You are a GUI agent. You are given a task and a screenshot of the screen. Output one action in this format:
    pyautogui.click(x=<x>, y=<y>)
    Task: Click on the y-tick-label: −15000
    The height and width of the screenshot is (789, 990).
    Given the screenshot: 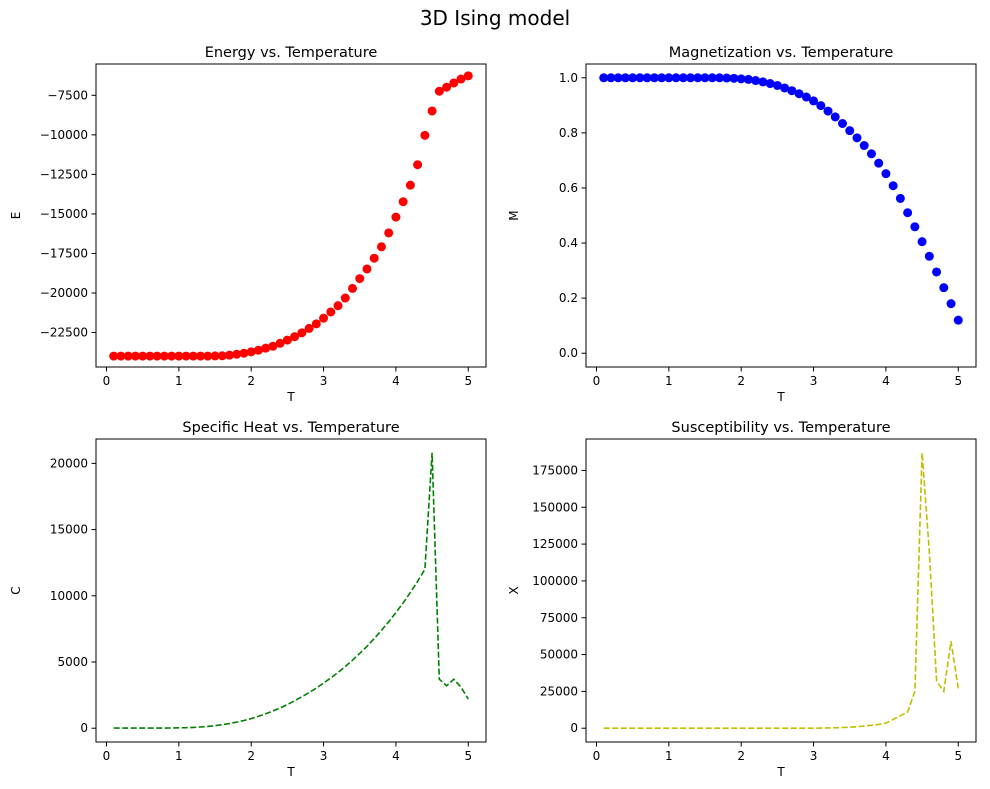 What is the action you would take?
    pyautogui.click(x=64, y=214)
    